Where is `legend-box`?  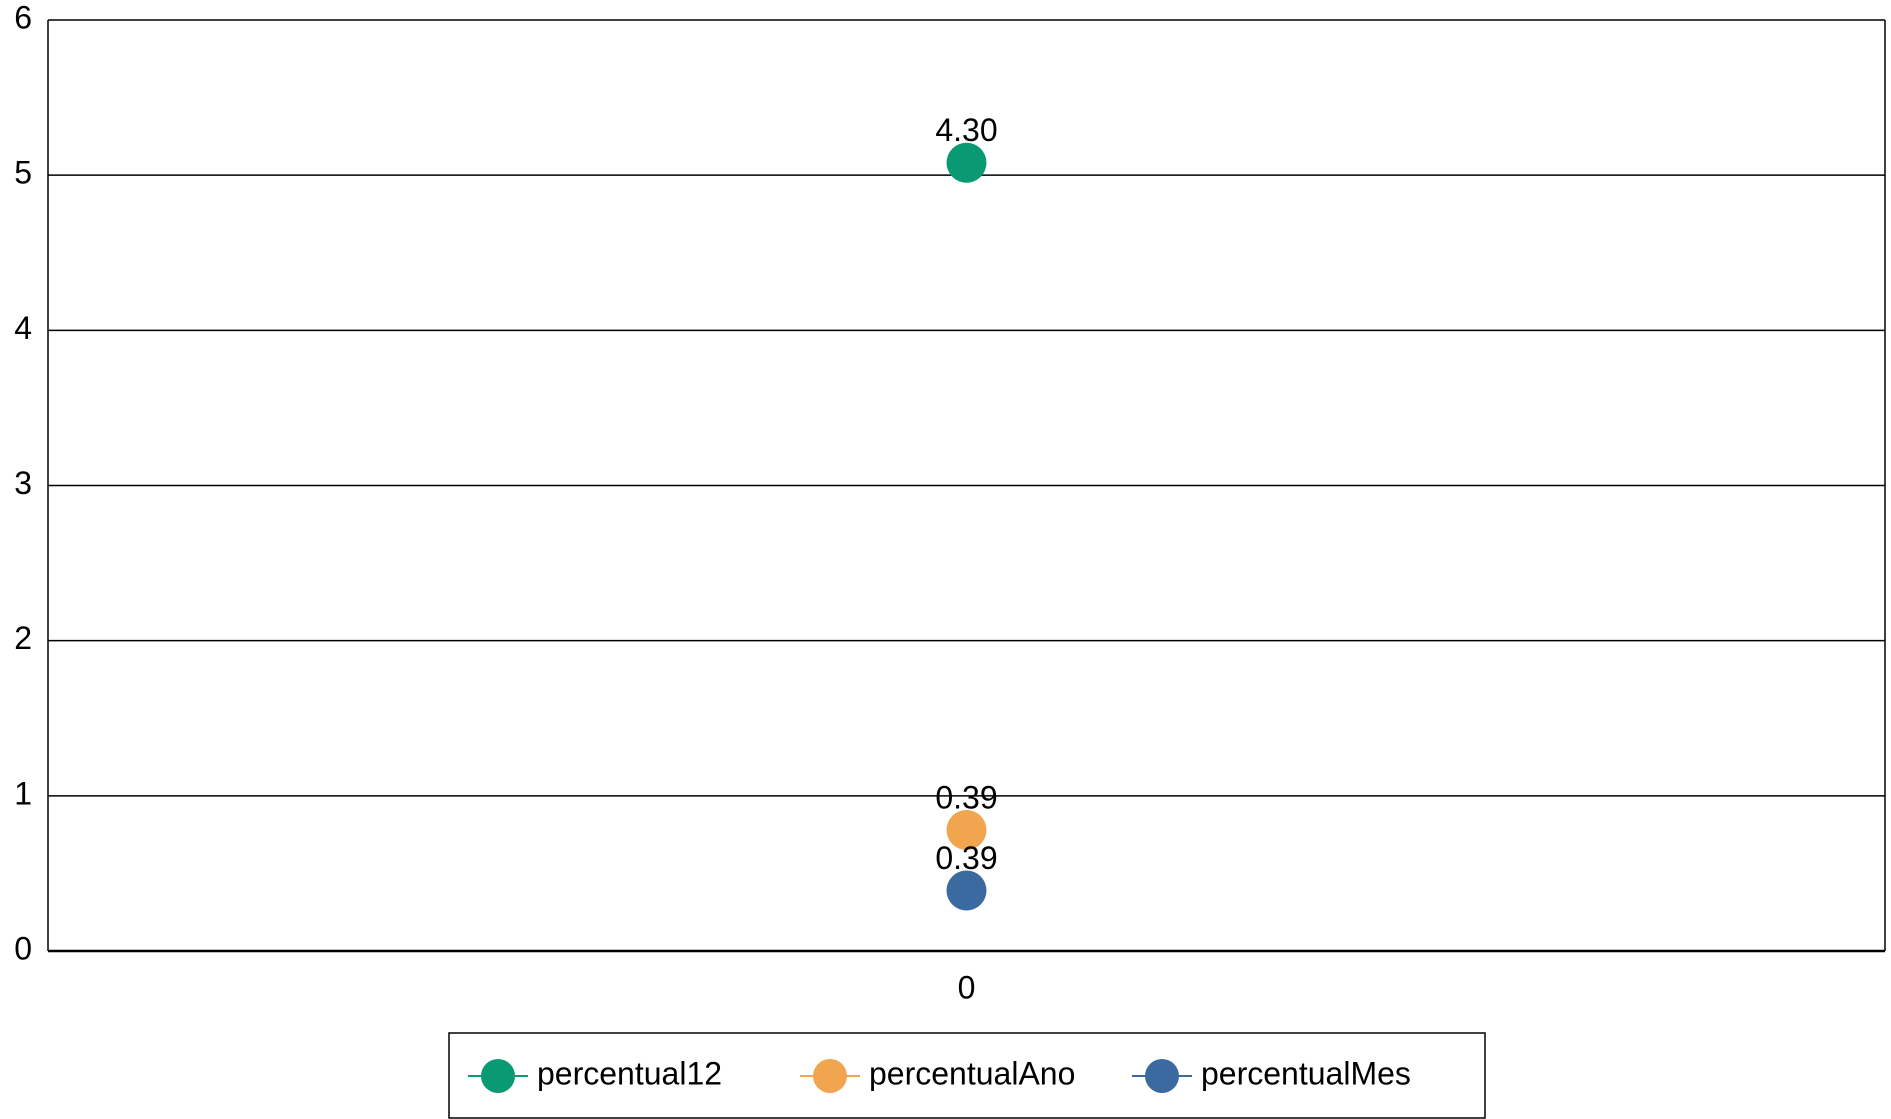 legend-box is located at coordinates (967, 1075).